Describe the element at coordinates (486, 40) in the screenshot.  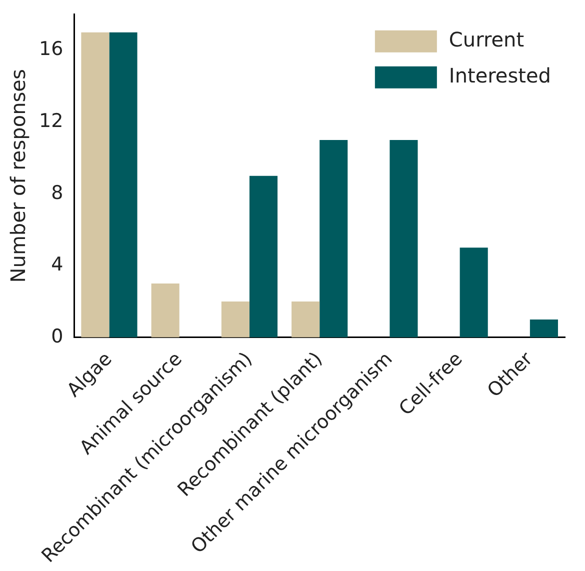
I see `legend-label: Current` at that location.